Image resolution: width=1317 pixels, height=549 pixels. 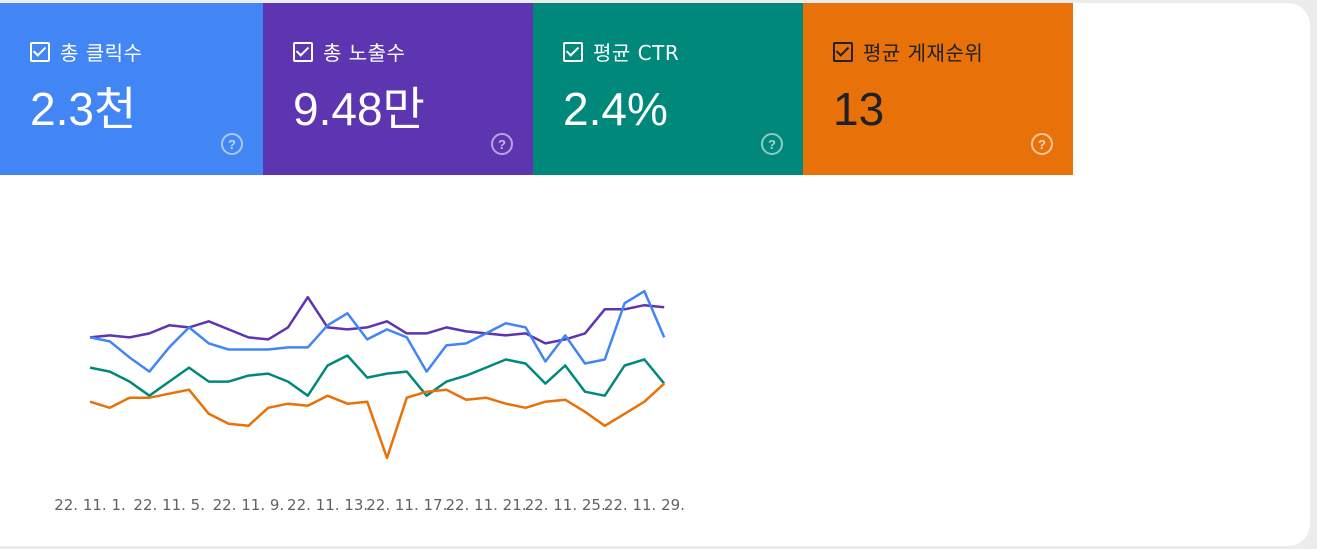 I want to click on metric-header: 총 노출수, so click(x=349, y=51).